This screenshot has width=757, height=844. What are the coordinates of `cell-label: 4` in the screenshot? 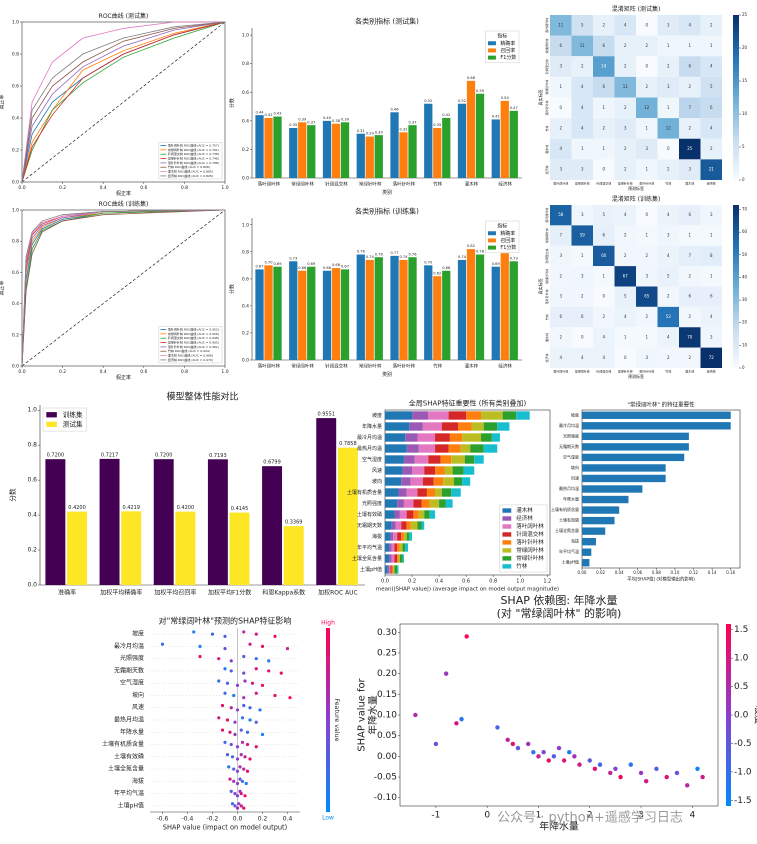 It's located at (689, 24).